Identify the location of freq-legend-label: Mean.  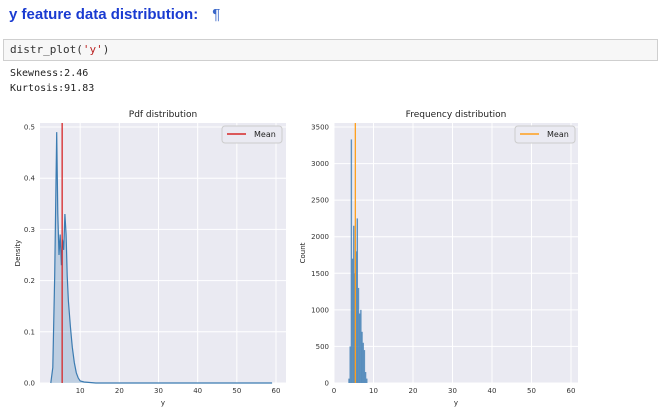
(558, 134).